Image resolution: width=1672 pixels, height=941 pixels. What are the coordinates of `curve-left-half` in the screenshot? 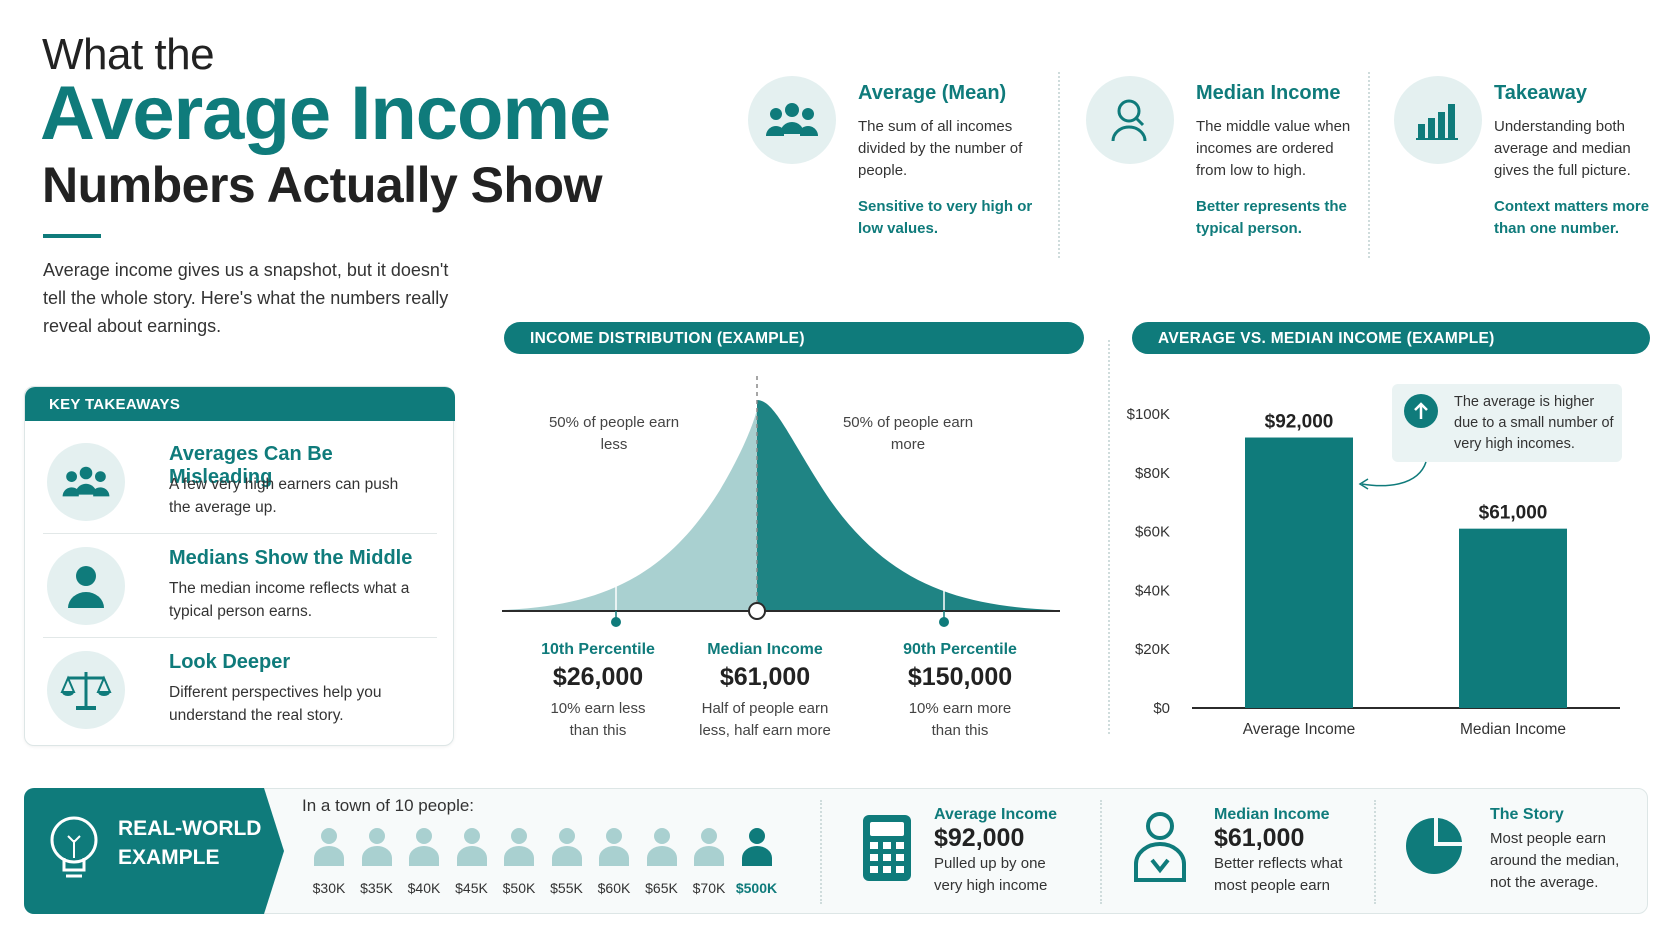 It's located at (630, 505).